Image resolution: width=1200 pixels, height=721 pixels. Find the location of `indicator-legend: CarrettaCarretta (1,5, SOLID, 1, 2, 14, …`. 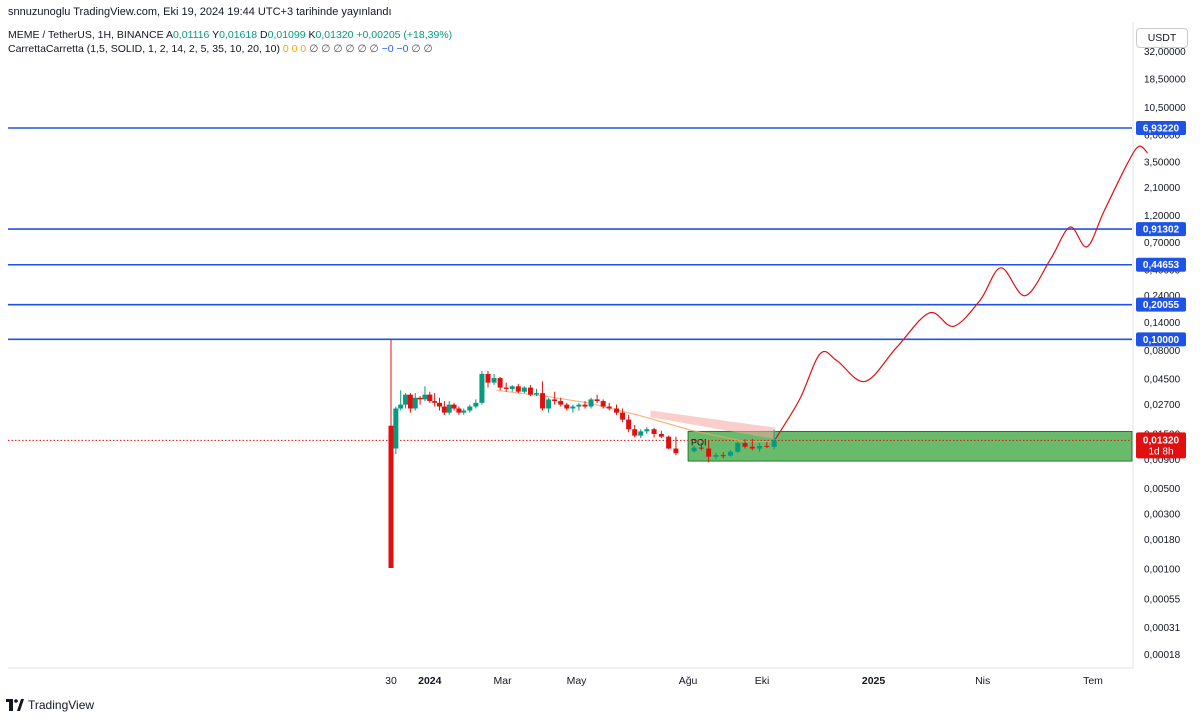

indicator-legend: CarrettaCarretta (1,5, SOLID, 1, 2, 14, … is located at coordinates (220, 49).